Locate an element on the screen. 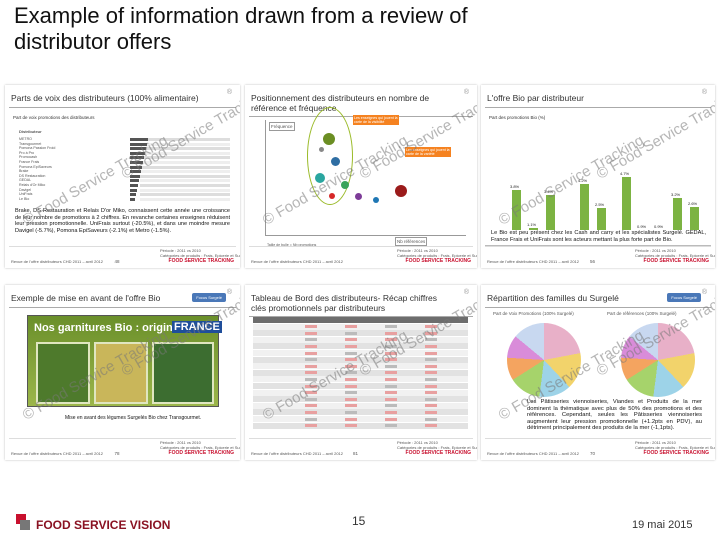 The width and height of the screenshot is (720, 542). page-number: 15 is located at coordinates (359, 521).